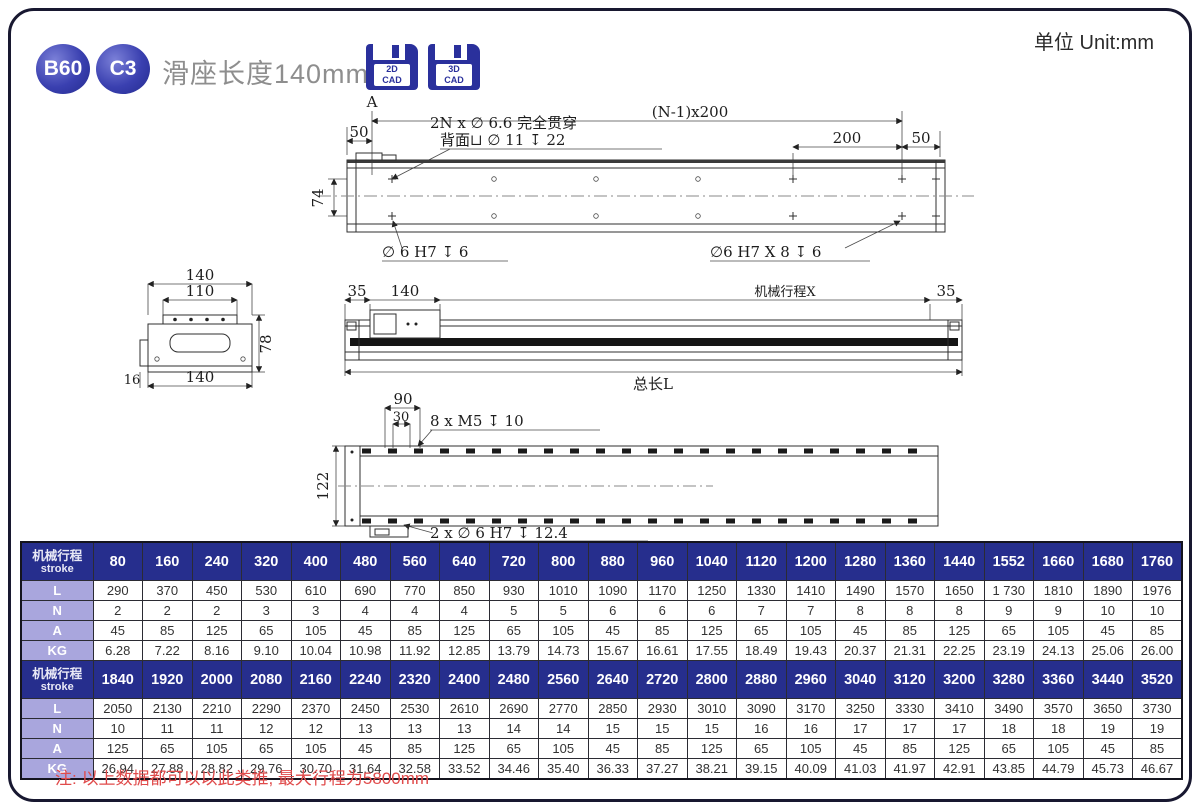 Image resolution: width=1200 pixels, height=810 pixels. Describe the element at coordinates (57, 590) in the screenshot. I see `row-label: L` at that location.